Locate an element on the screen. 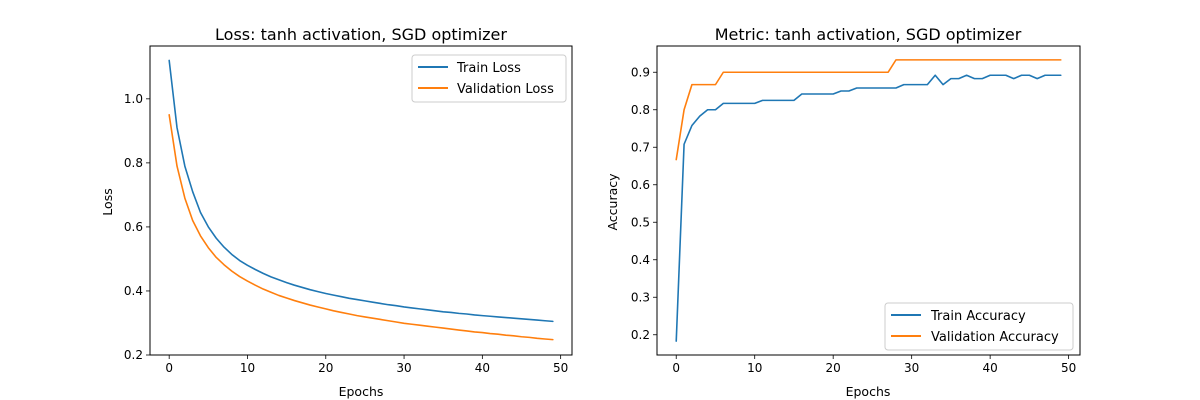 The image size is (1200, 400). loss-y-tick-label: 0.6 is located at coordinates (133, 227).